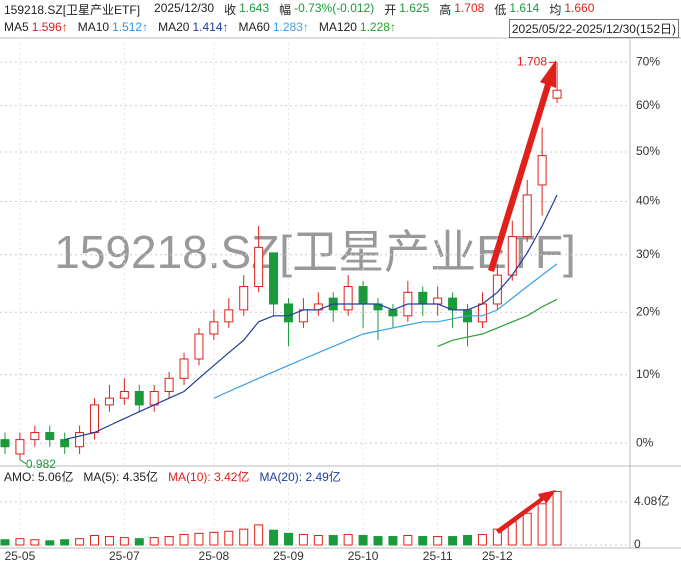 The width and height of the screenshot is (681, 568). What do you see at coordinates (288, 556) in the screenshot?
I see `x-tick-label: 25-09` at bounding box center [288, 556].